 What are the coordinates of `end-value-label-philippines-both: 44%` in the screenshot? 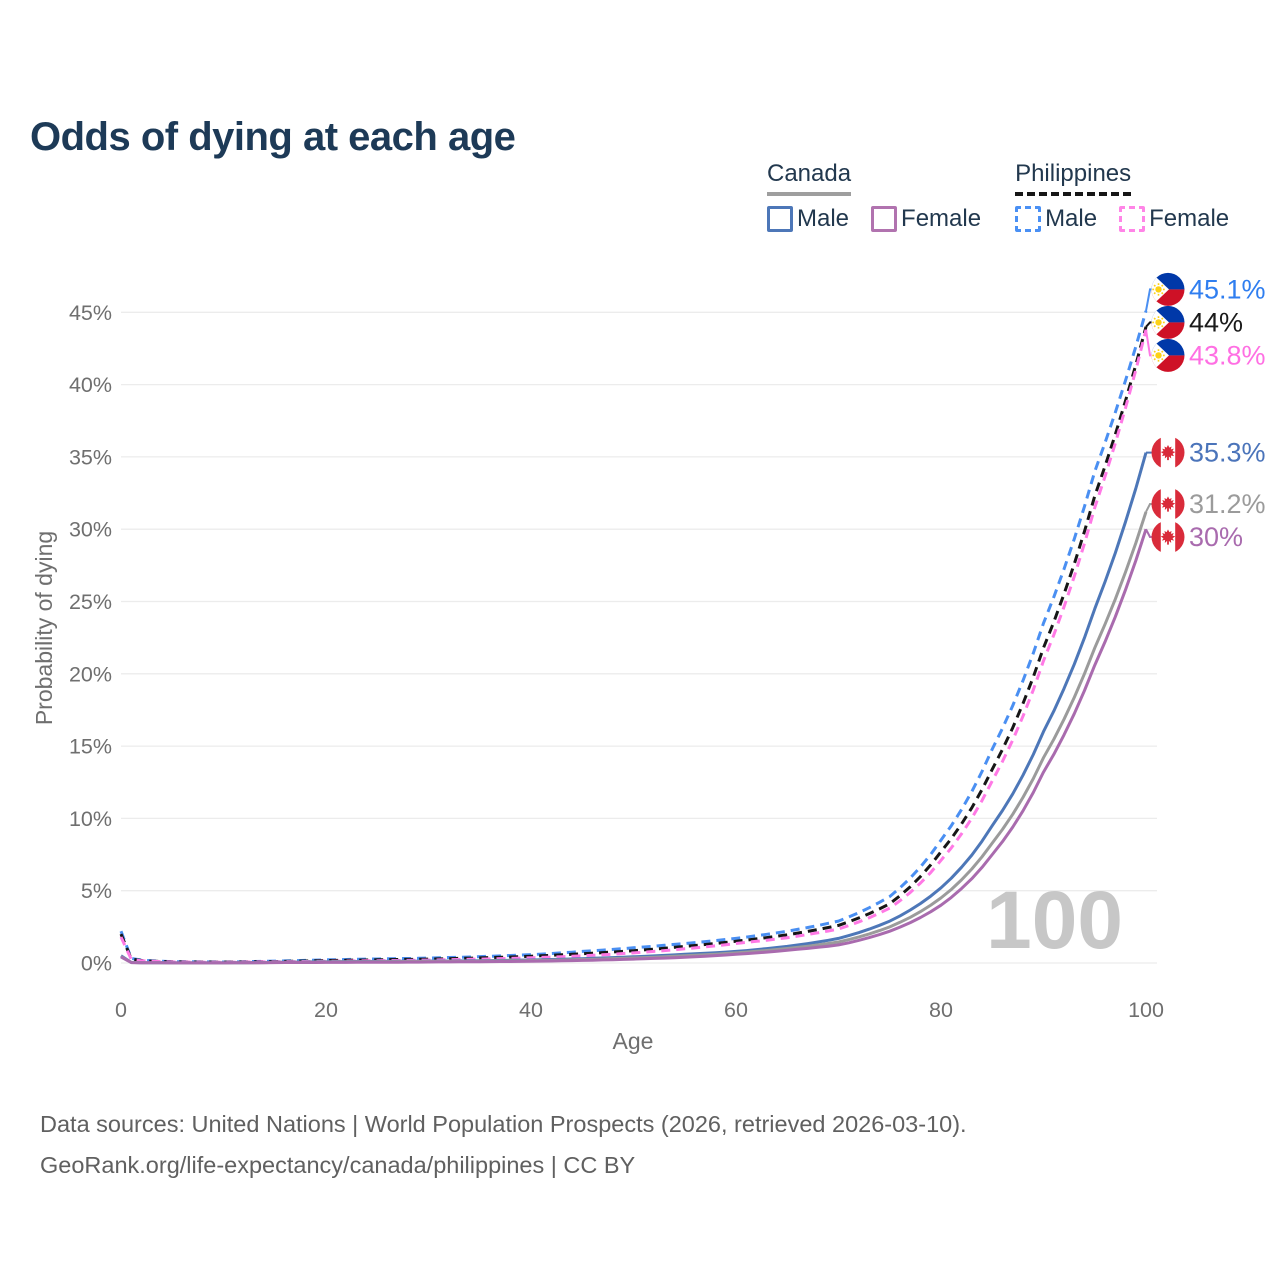 It's located at (1216, 322).